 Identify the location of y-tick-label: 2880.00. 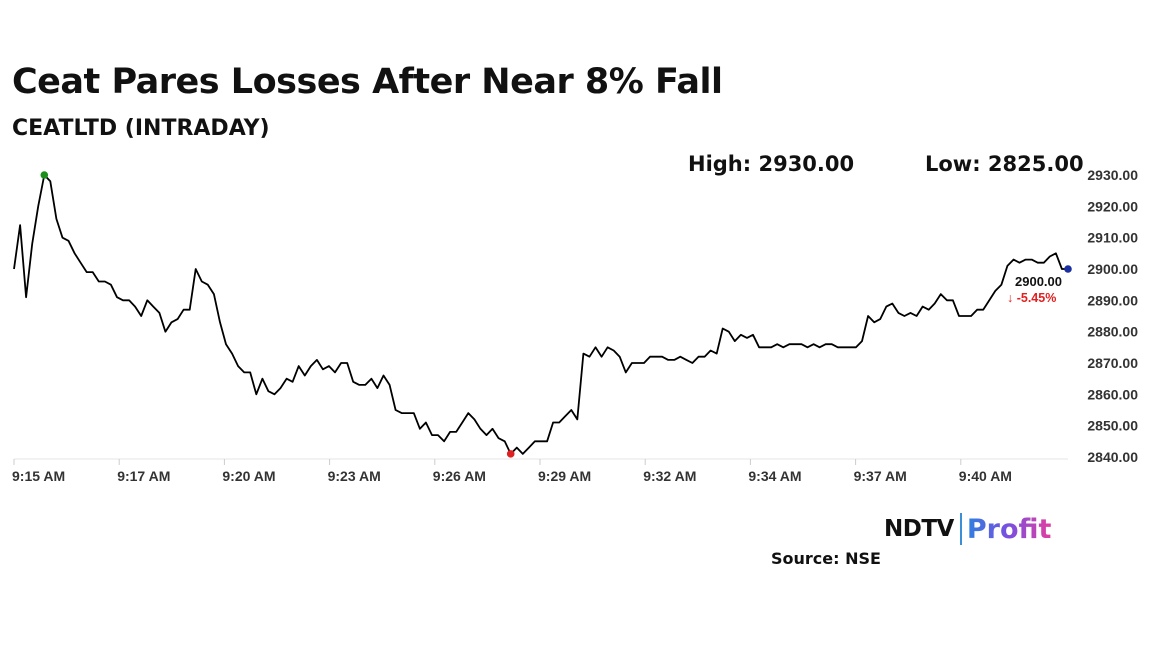
(1112, 332).